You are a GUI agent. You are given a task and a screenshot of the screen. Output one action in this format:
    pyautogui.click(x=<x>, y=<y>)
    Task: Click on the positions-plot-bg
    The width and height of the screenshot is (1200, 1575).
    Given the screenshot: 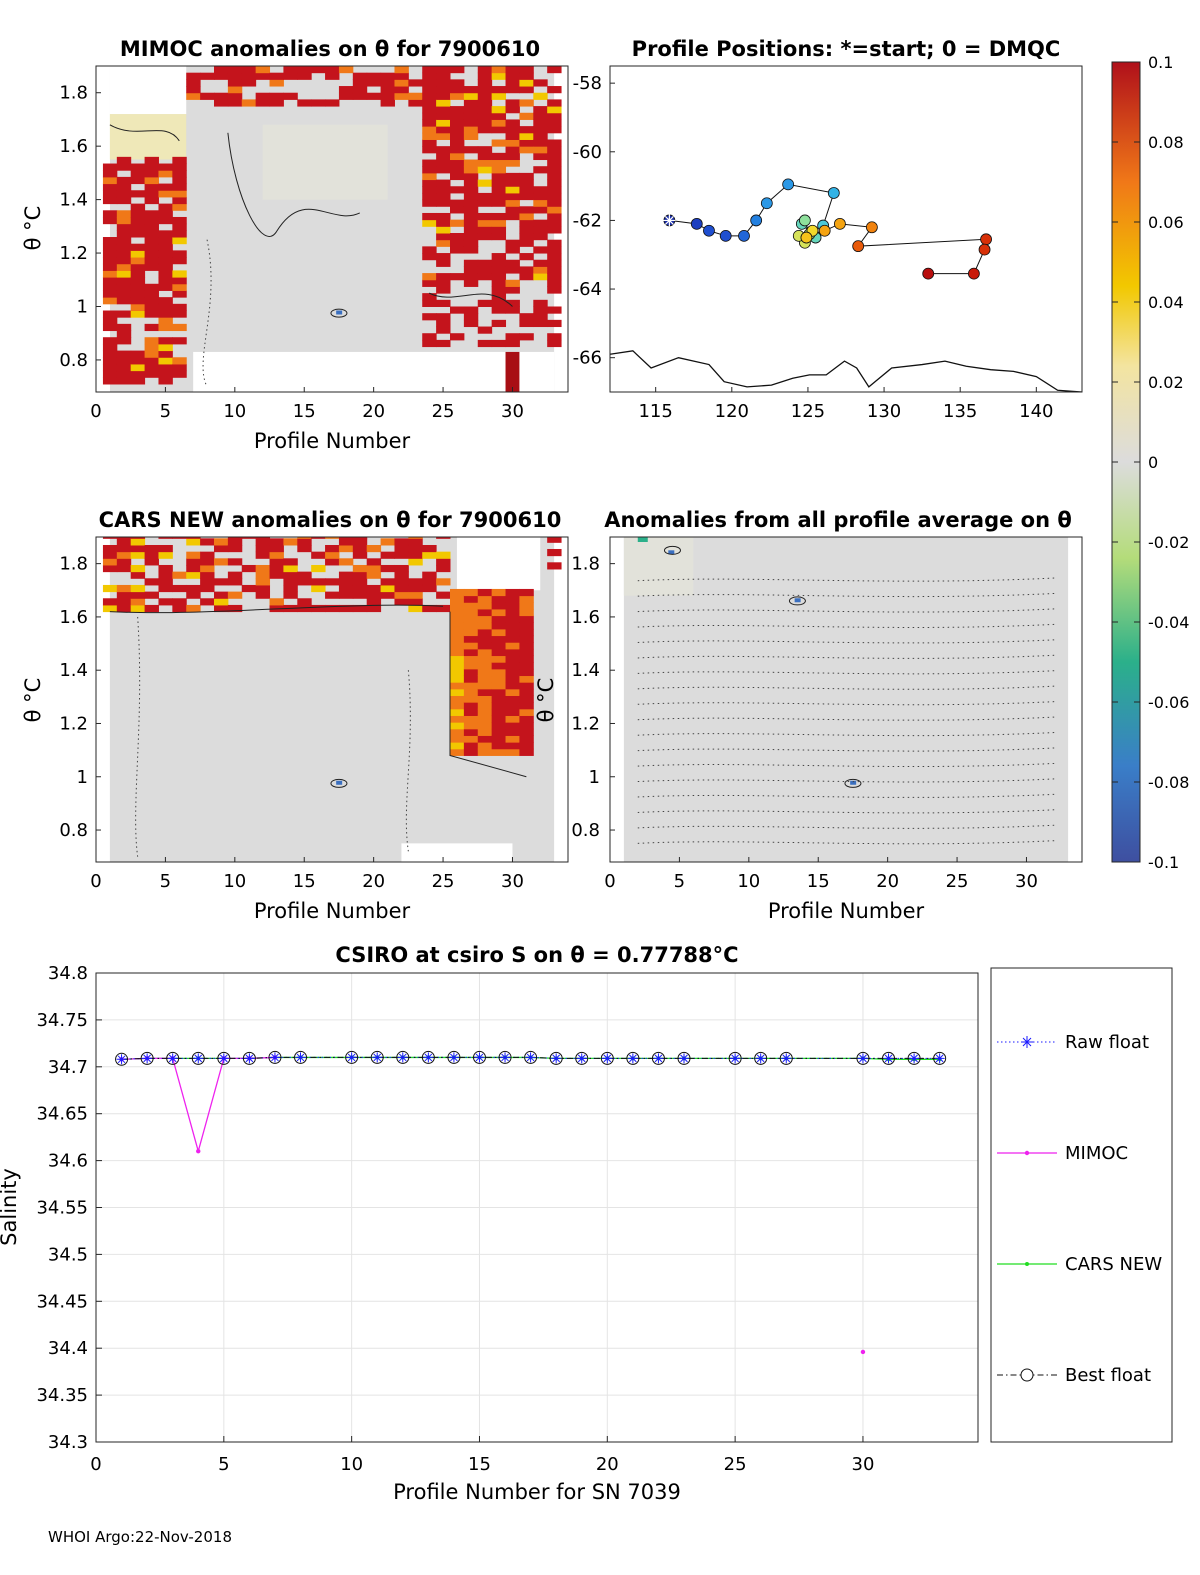 What is the action you would take?
    pyautogui.click(x=846, y=229)
    